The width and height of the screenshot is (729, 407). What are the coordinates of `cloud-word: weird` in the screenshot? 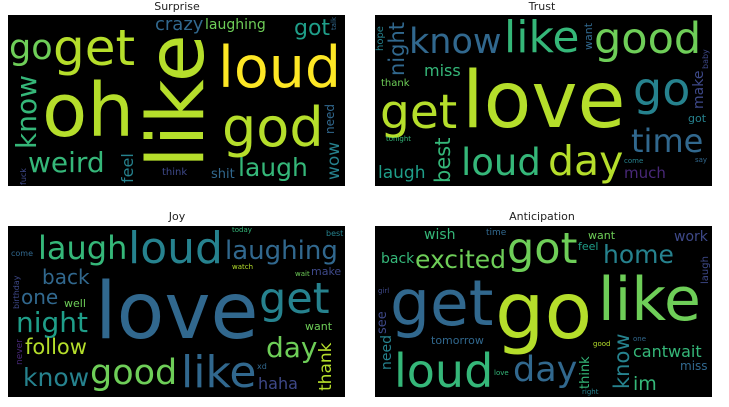 It's located at (66, 162).